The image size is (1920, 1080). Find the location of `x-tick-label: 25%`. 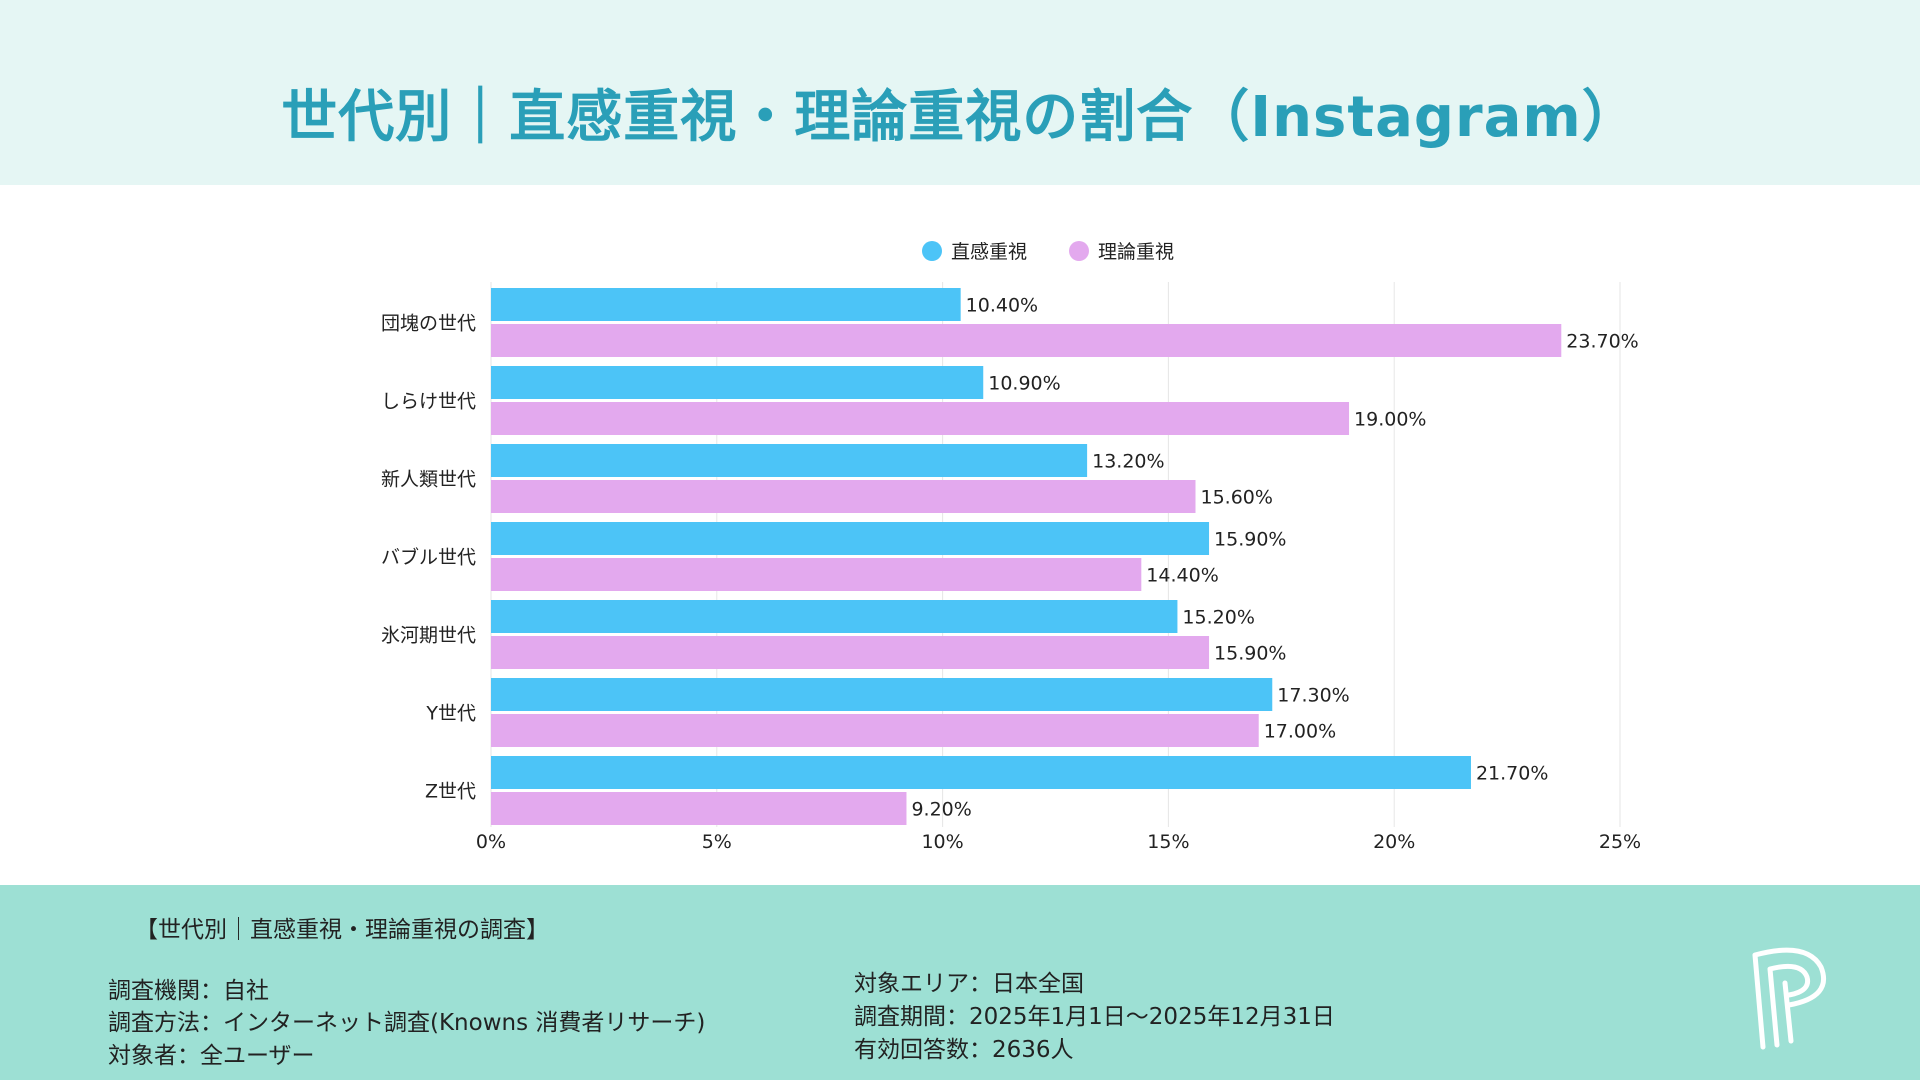

x-tick-label: 25% is located at coordinates (1620, 842).